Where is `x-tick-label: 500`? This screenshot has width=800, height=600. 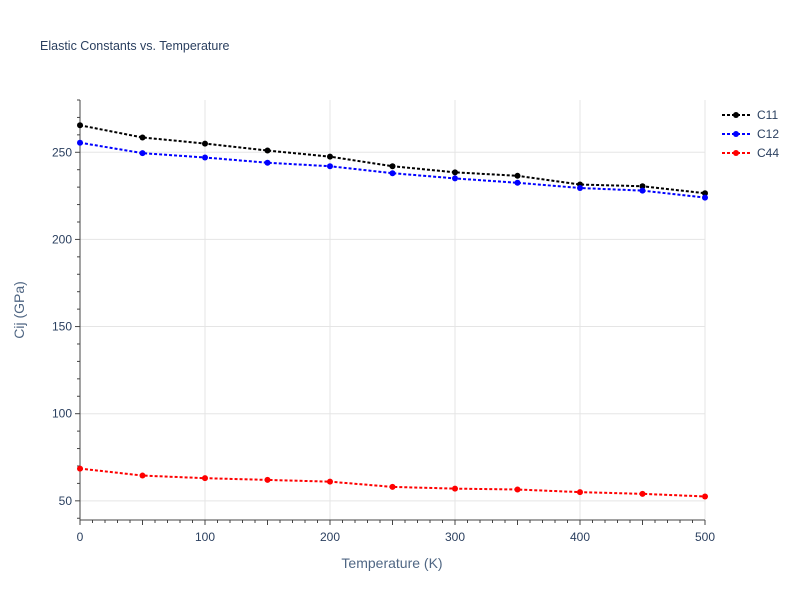
x-tick-label: 500 is located at coordinates (705, 537).